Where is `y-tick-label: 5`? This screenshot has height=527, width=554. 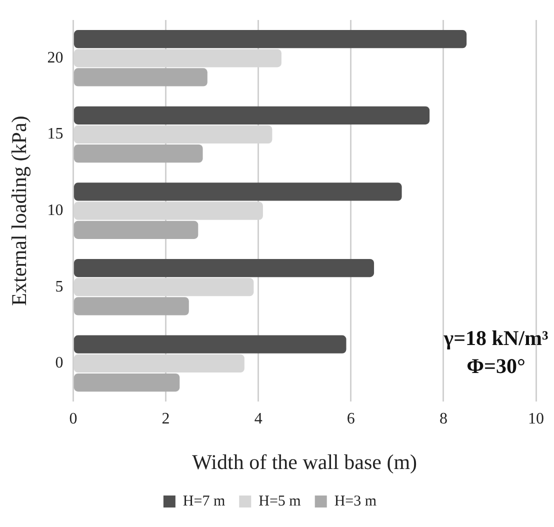
y-tick-label: 5 is located at coordinates (59, 287).